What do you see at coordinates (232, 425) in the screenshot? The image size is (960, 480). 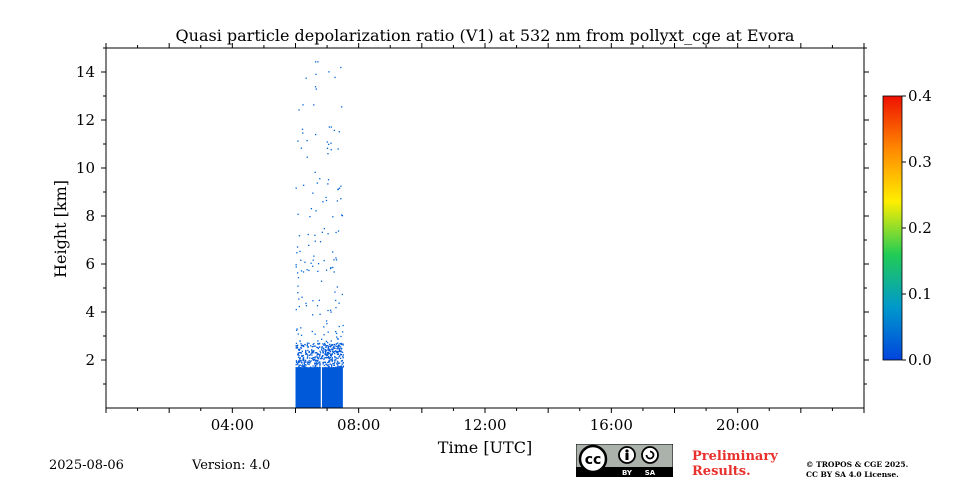 I see `x-tick-label: 04:00` at bounding box center [232, 425].